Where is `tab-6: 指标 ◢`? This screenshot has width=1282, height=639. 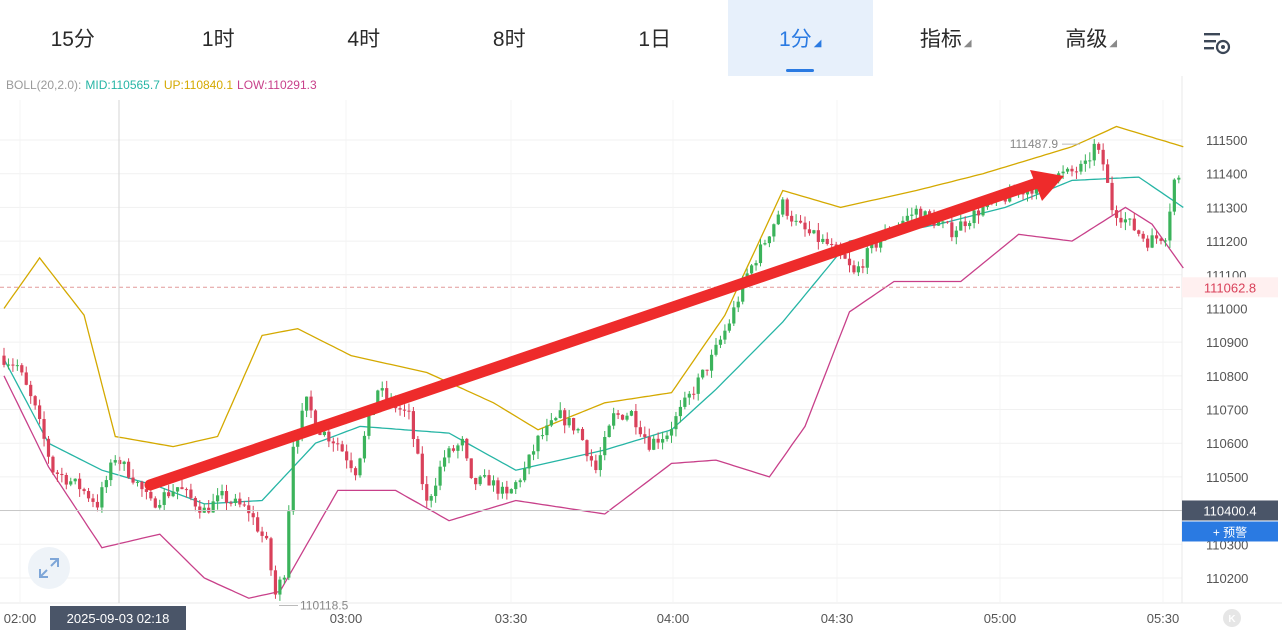
tab-6: 指标 ◢ is located at coordinates (946, 38).